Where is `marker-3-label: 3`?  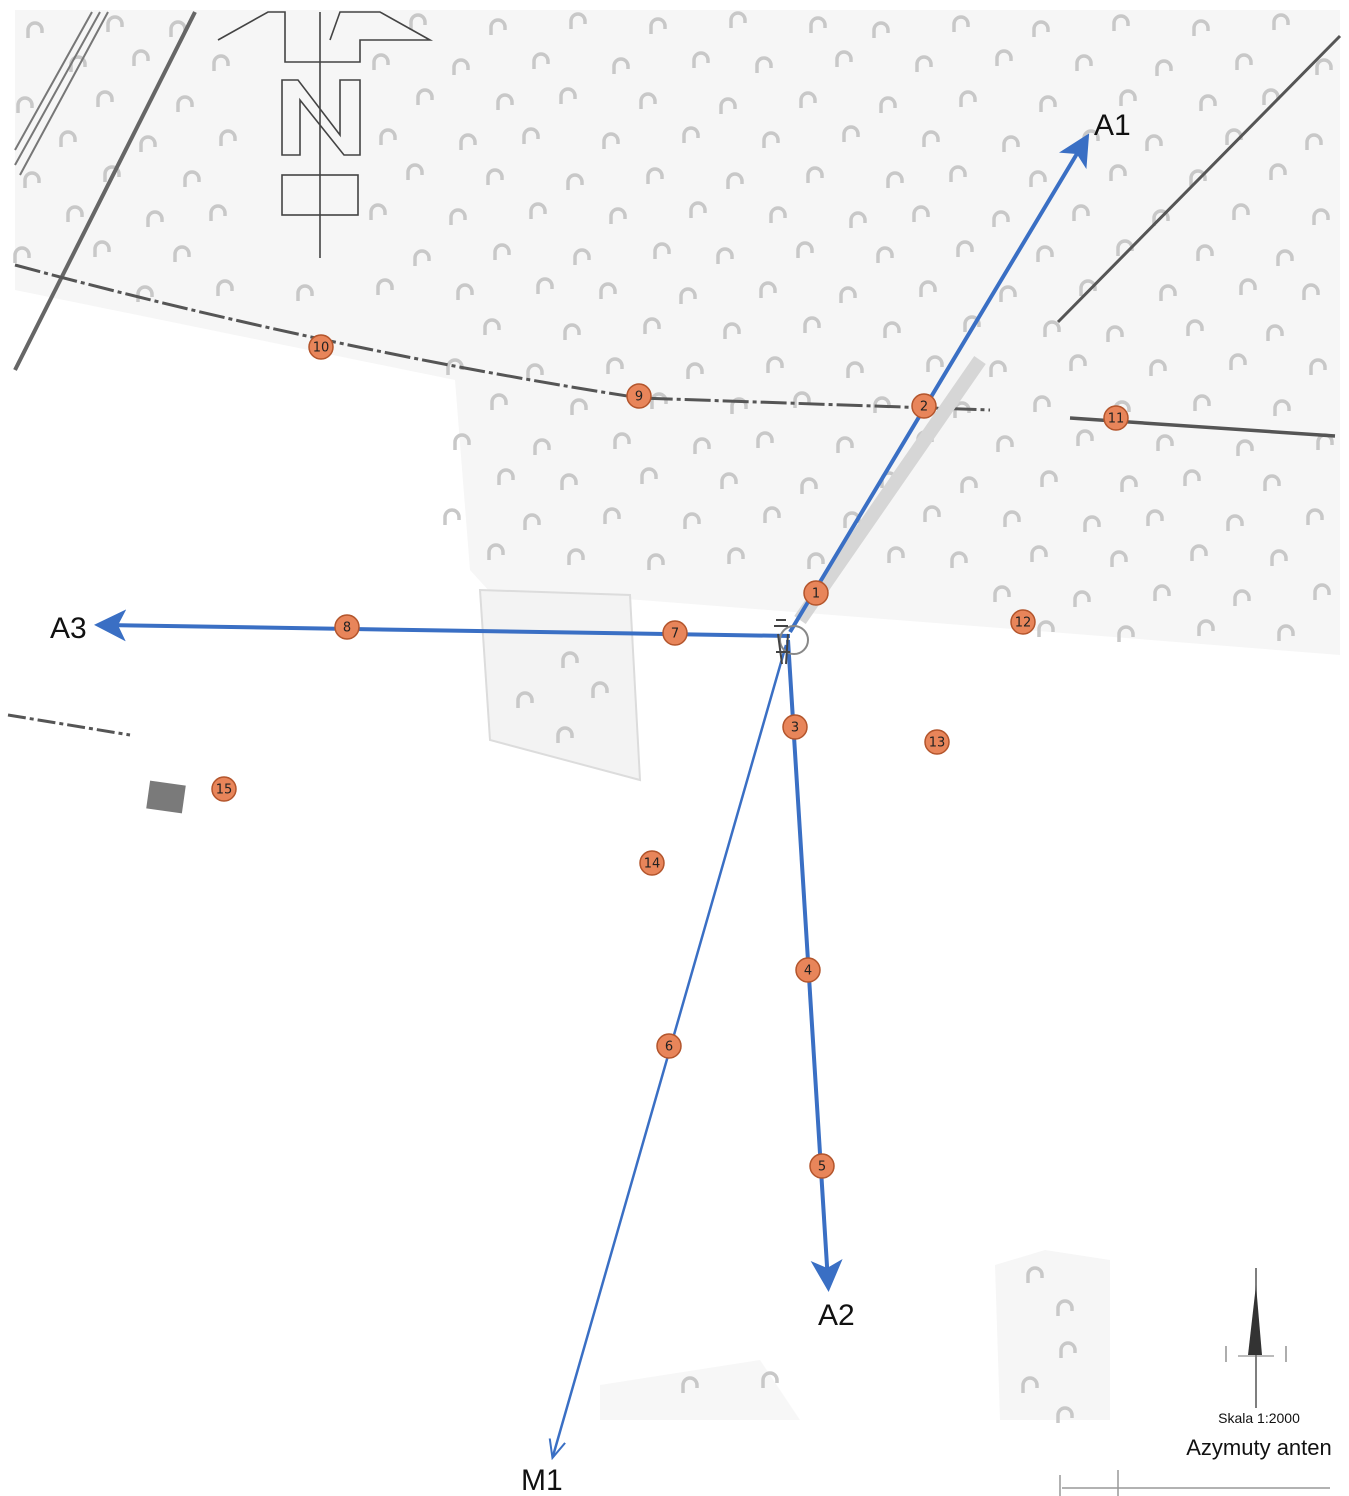
marker-3-label: 3 is located at coordinates (795, 728).